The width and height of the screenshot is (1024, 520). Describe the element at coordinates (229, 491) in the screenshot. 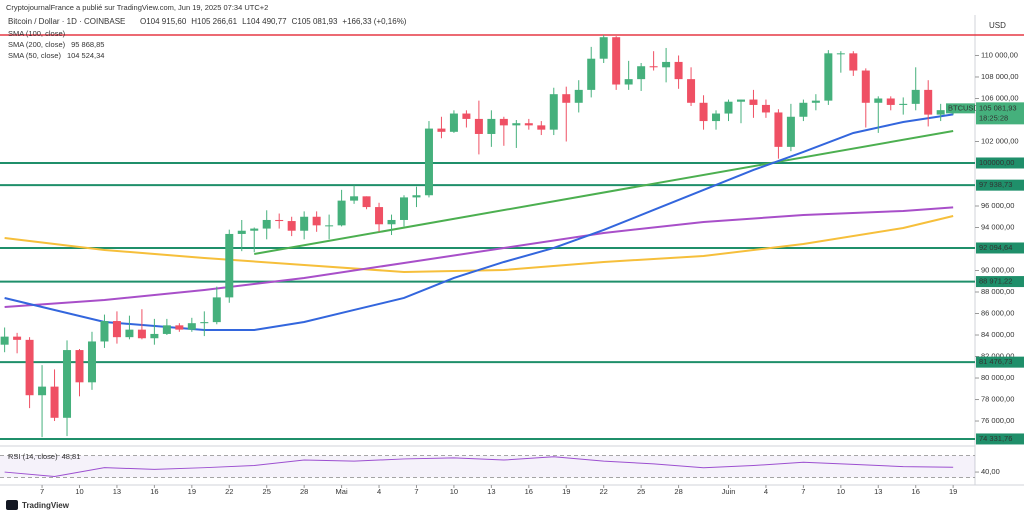

I see `x-tick-label: 22` at that location.